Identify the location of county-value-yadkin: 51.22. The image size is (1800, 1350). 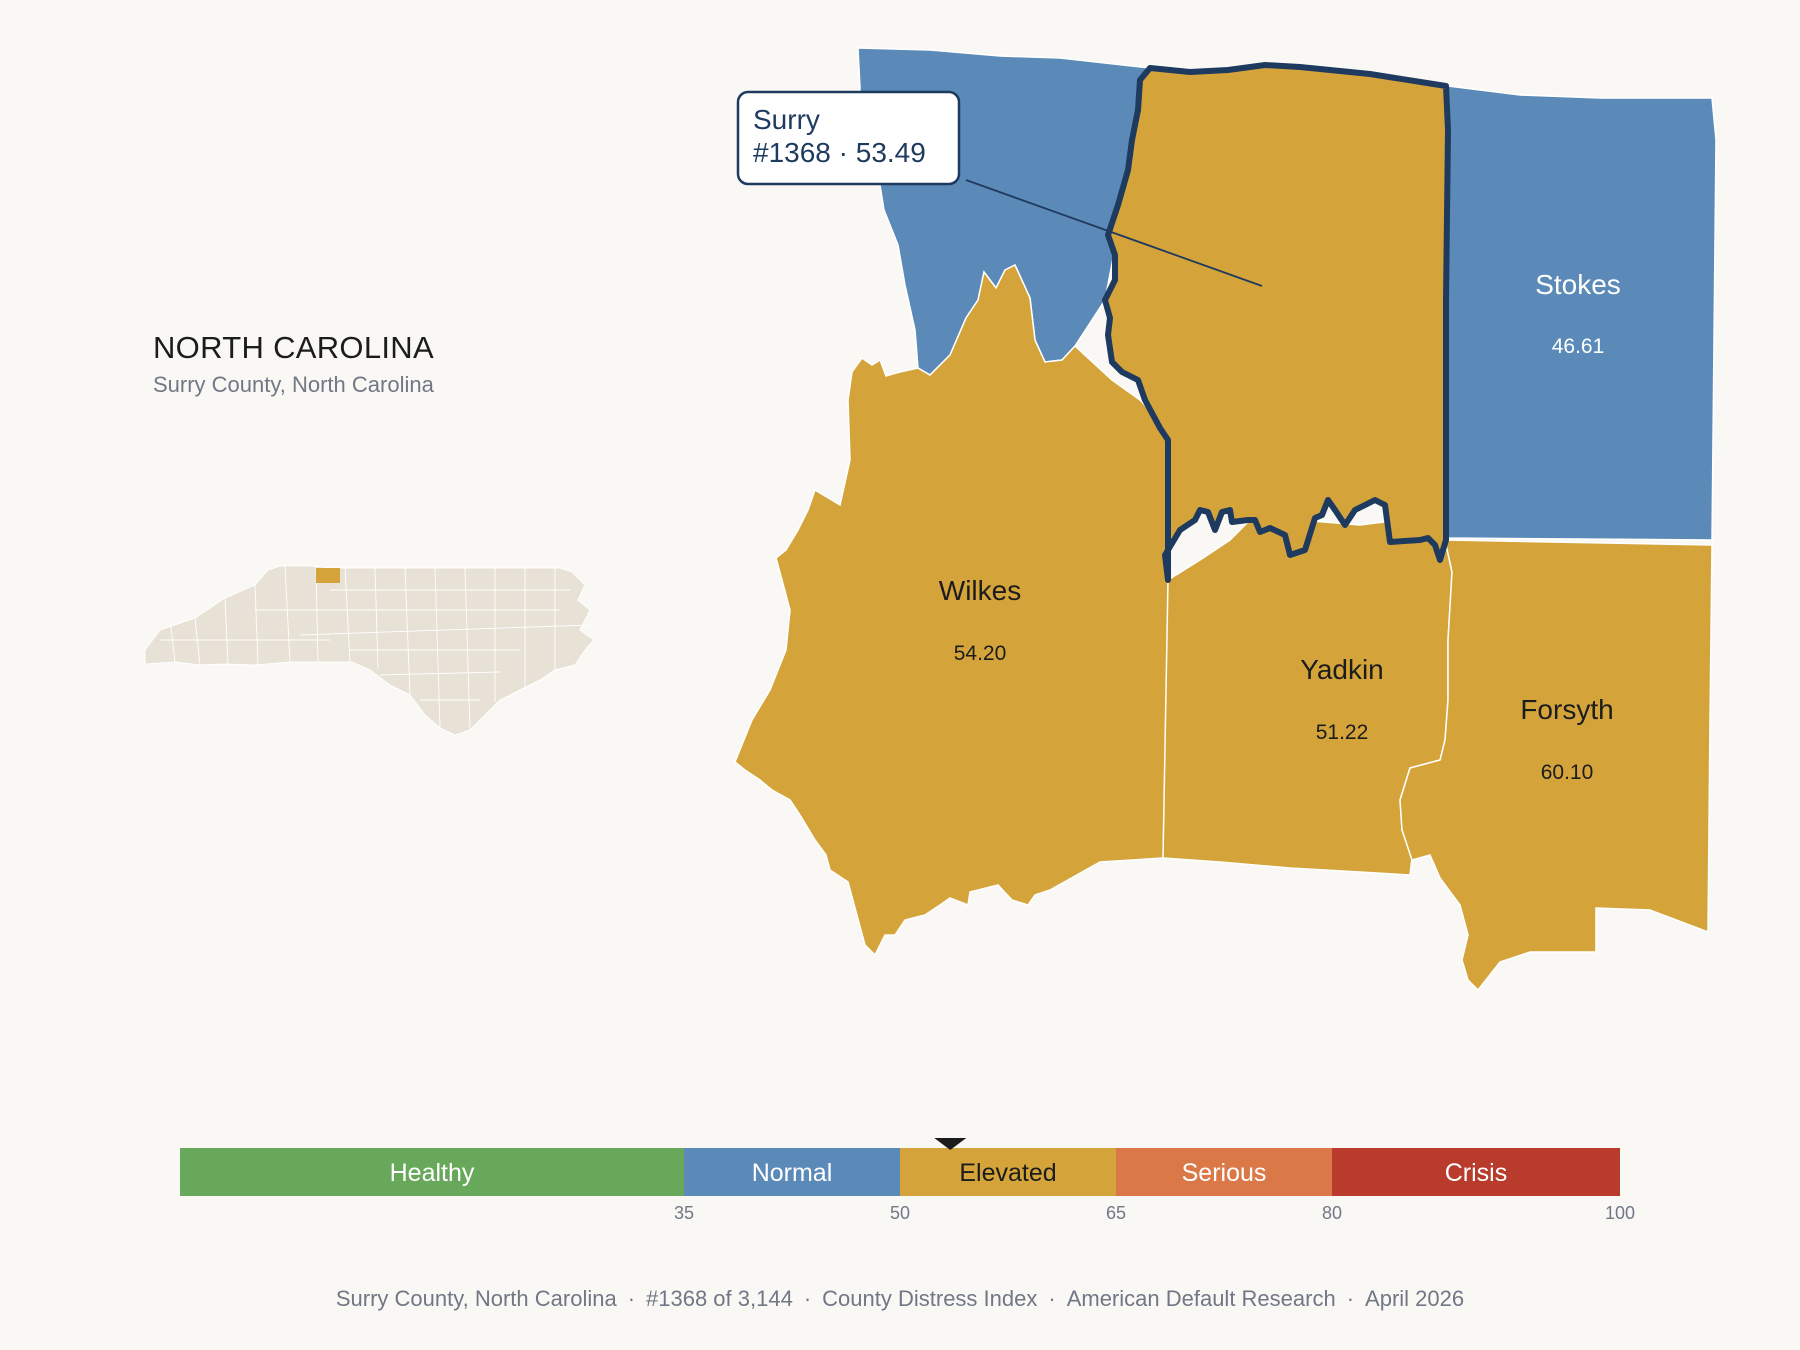
(1342, 732).